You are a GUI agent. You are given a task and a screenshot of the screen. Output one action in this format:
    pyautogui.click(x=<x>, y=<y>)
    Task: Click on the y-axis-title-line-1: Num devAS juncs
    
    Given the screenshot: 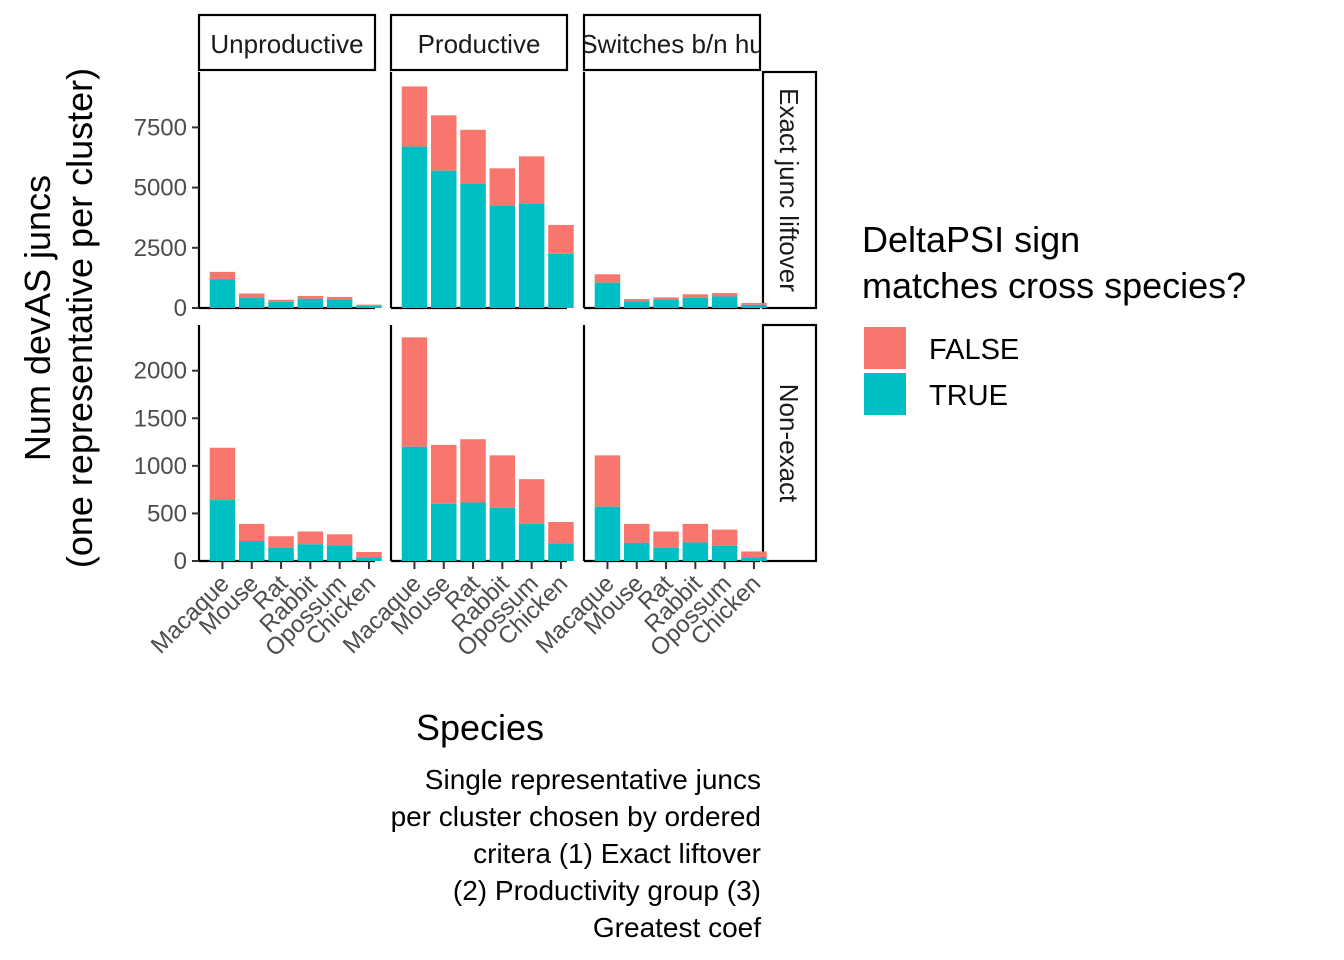 What is the action you would take?
    pyautogui.click(x=37, y=318)
    